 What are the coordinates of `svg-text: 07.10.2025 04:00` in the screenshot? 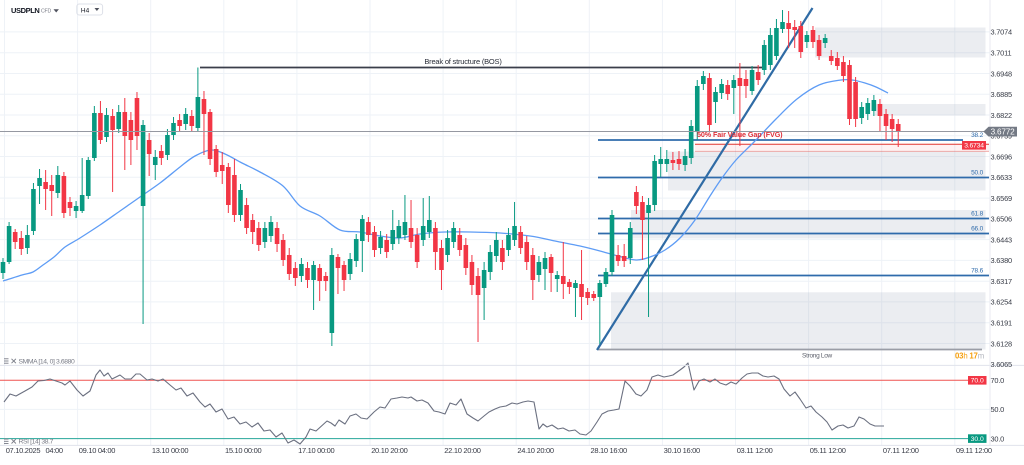 It's located at (34, 450).